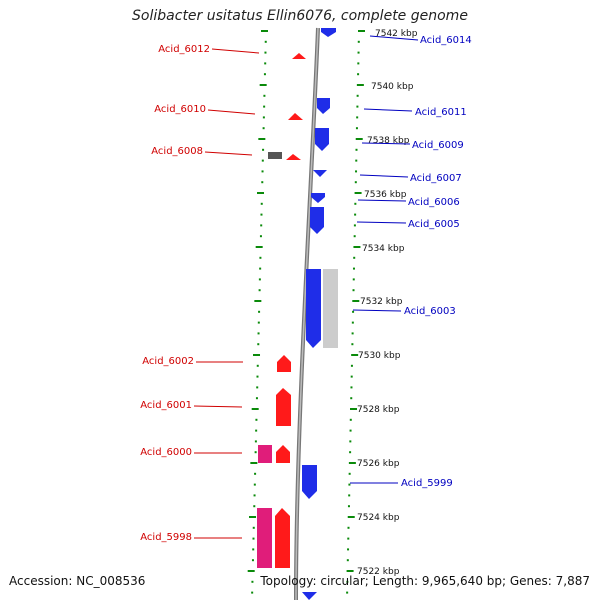 The width and height of the screenshot is (600, 600). Describe the element at coordinates (283, 454) in the screenshot. I see `gene-acid-6000-a` at that location.